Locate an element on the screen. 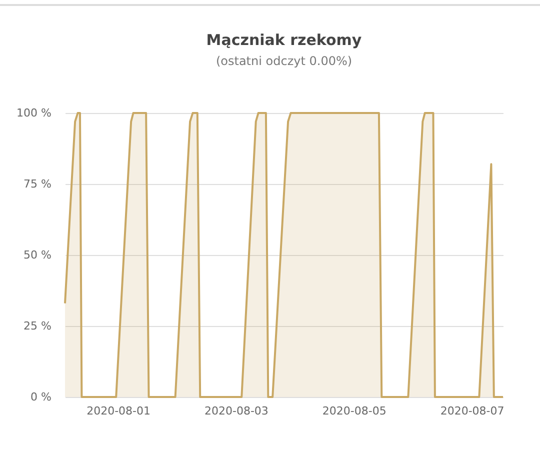  y-tick-label: 0 % is located at coordinates (41, 397).